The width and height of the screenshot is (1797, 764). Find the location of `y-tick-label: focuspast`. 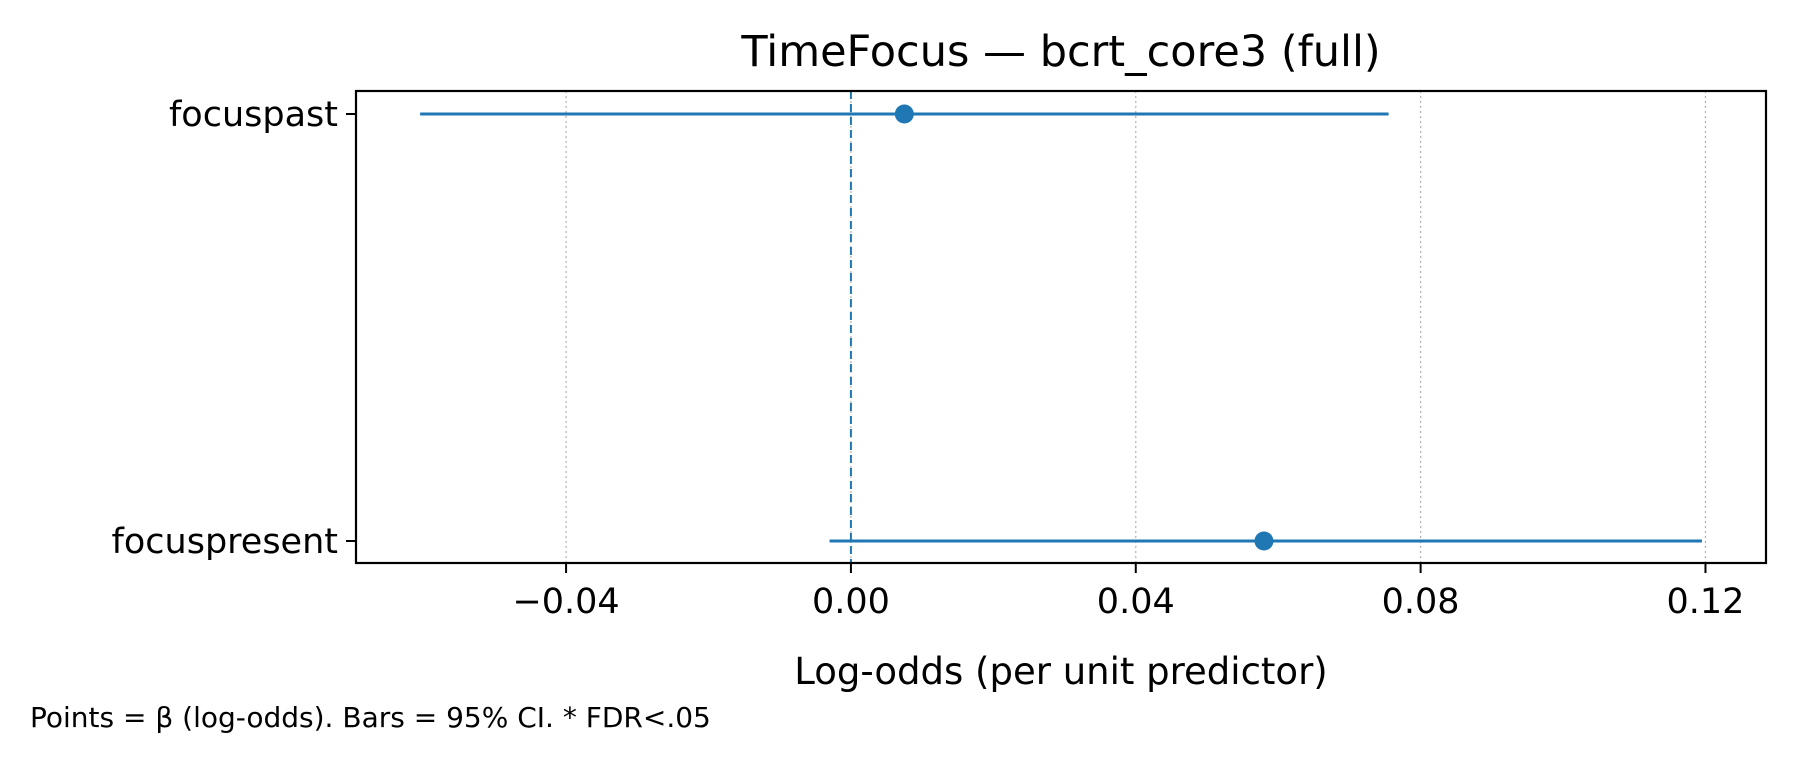

y-tick-label: focuspast is located at coordinates (253, 115).